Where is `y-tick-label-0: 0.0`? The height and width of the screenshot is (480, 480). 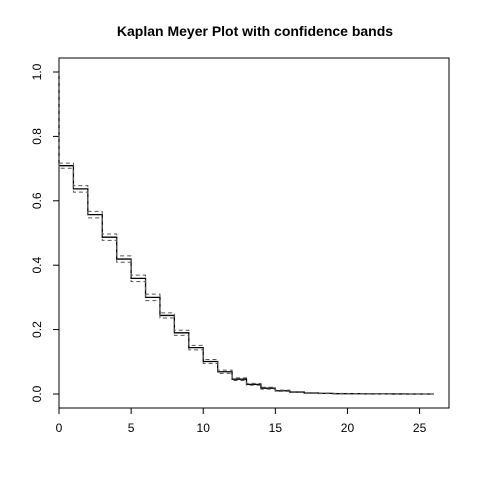
y-tick-label-0: 0.0 is located at coordinates (37, 393).